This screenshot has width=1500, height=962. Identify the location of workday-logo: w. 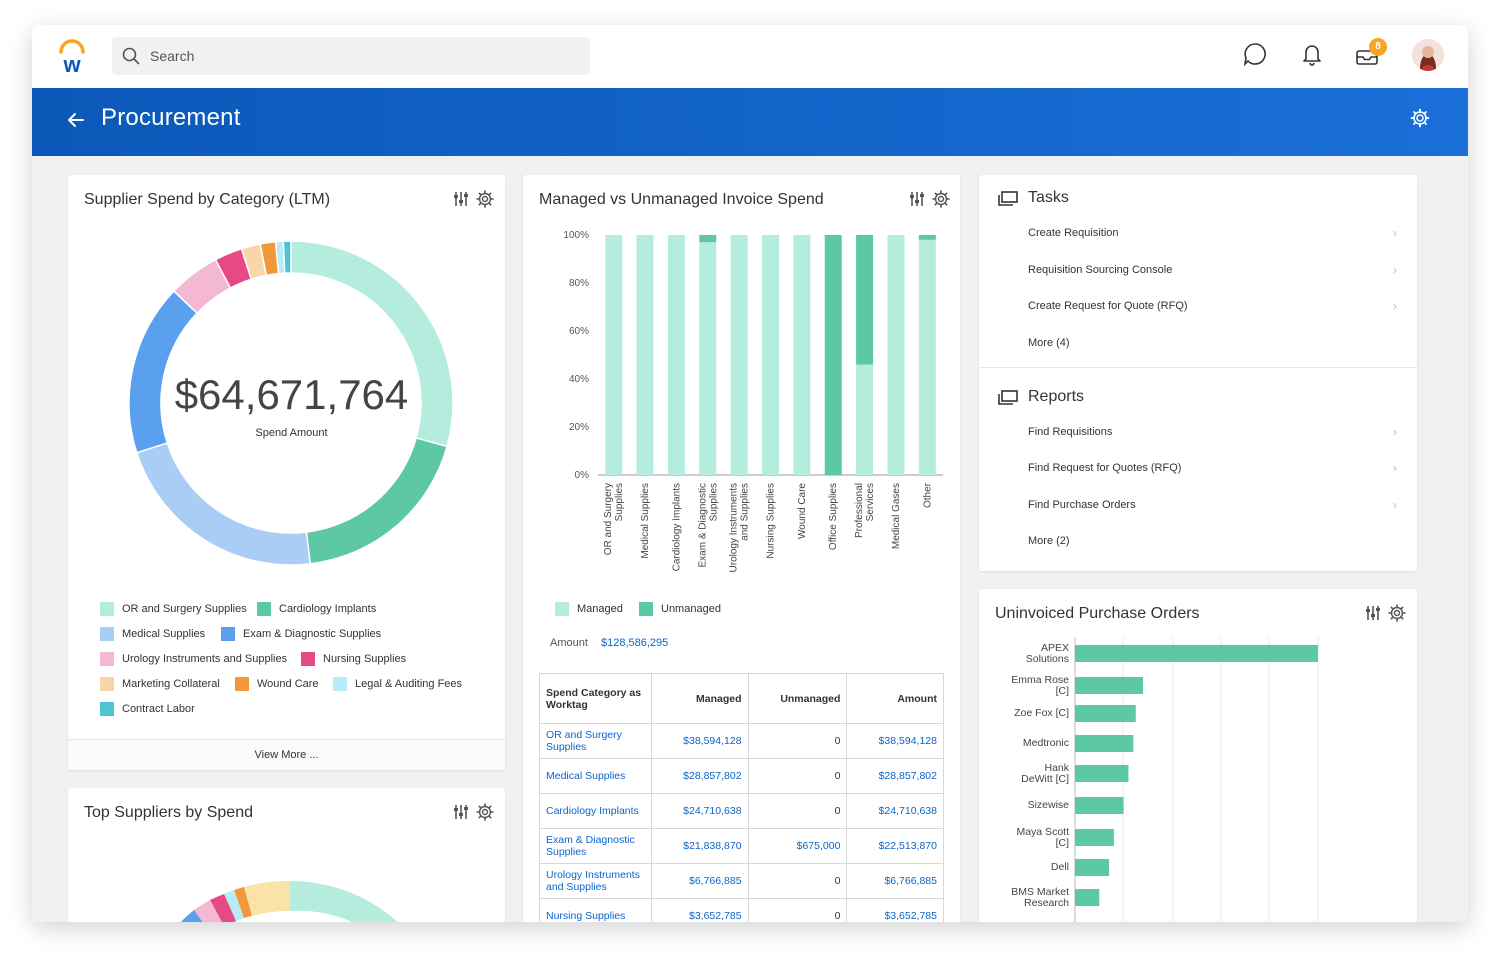
(72, 56).